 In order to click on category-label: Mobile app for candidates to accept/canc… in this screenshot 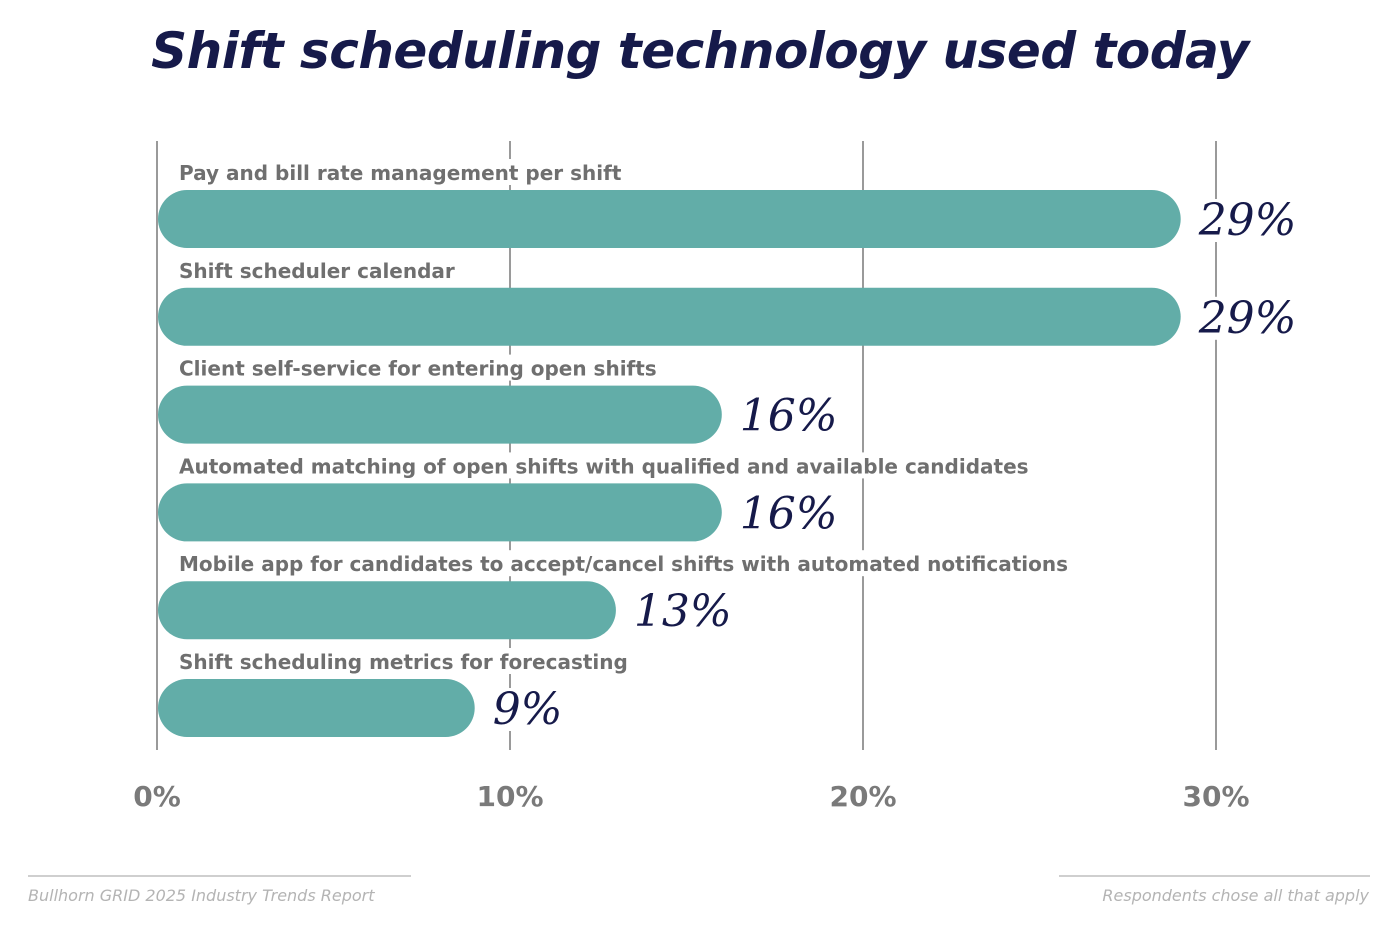, I will do `click(623, 564)`.